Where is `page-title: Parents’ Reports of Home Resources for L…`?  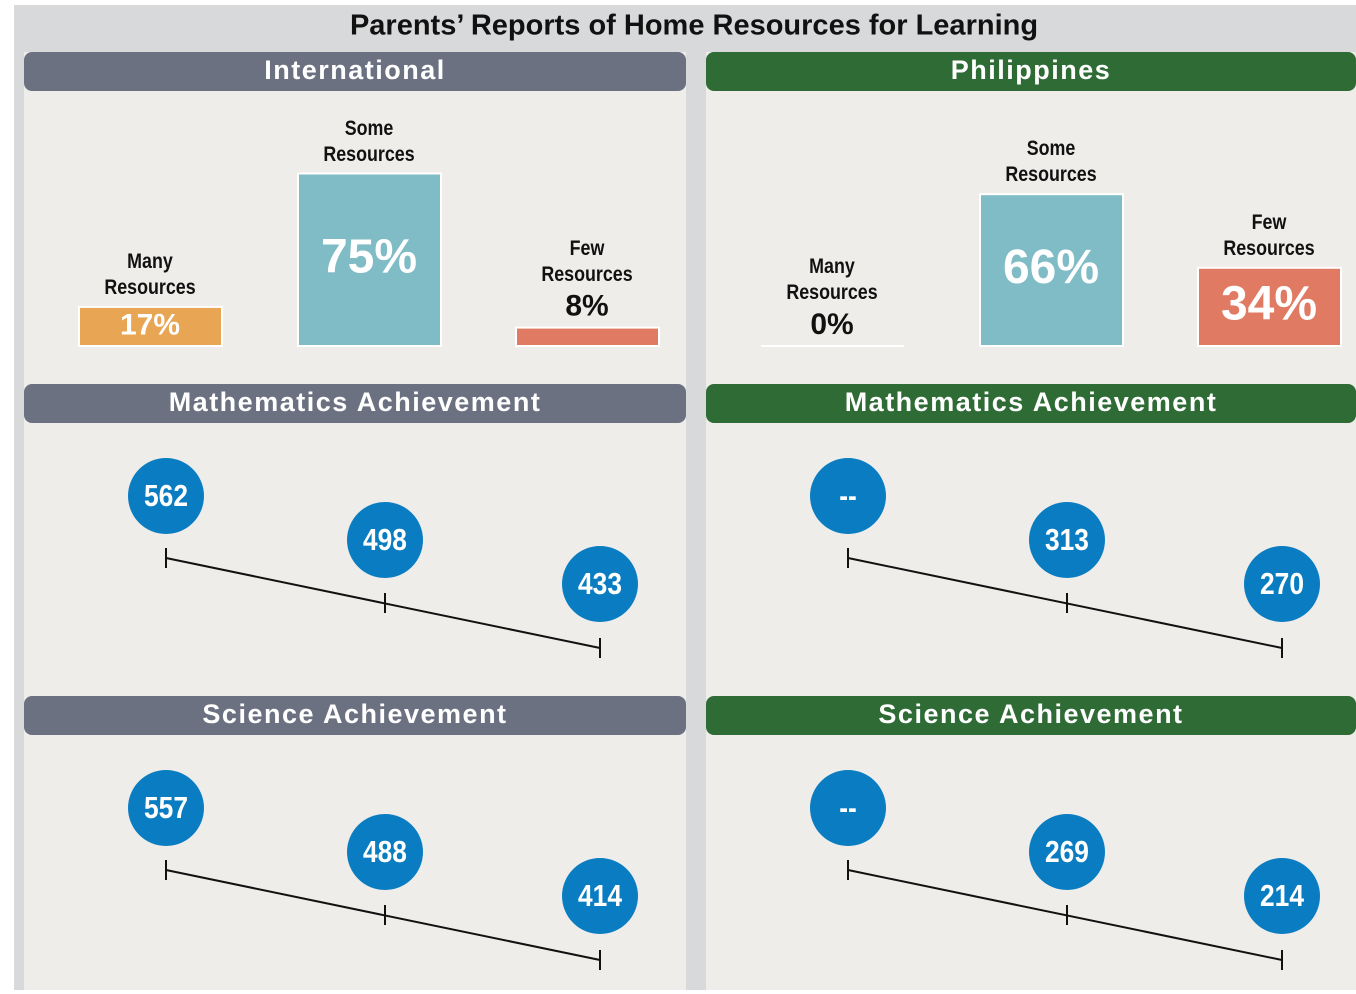 page-title: Parents’ Reports of Home Resources for L… is located at coordinates (694, 26).